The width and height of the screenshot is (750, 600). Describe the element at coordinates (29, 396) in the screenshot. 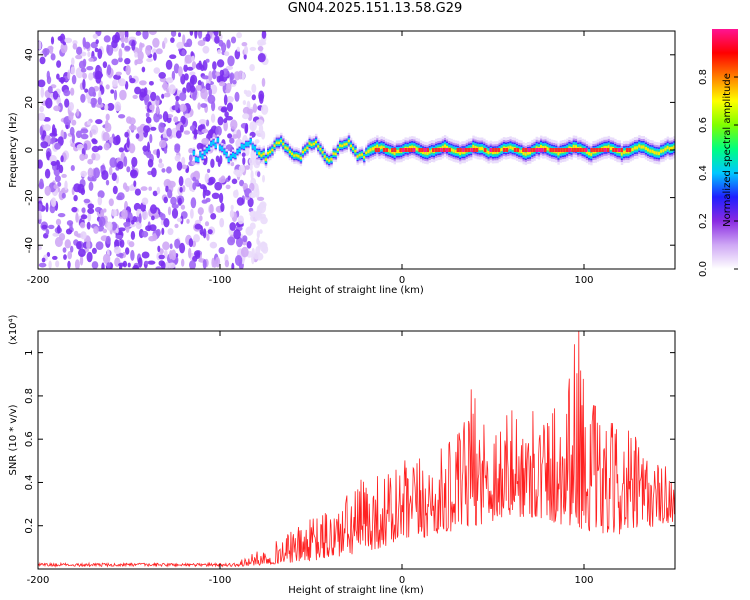

I see `snr-y-tick-label: 0.8` at that location.